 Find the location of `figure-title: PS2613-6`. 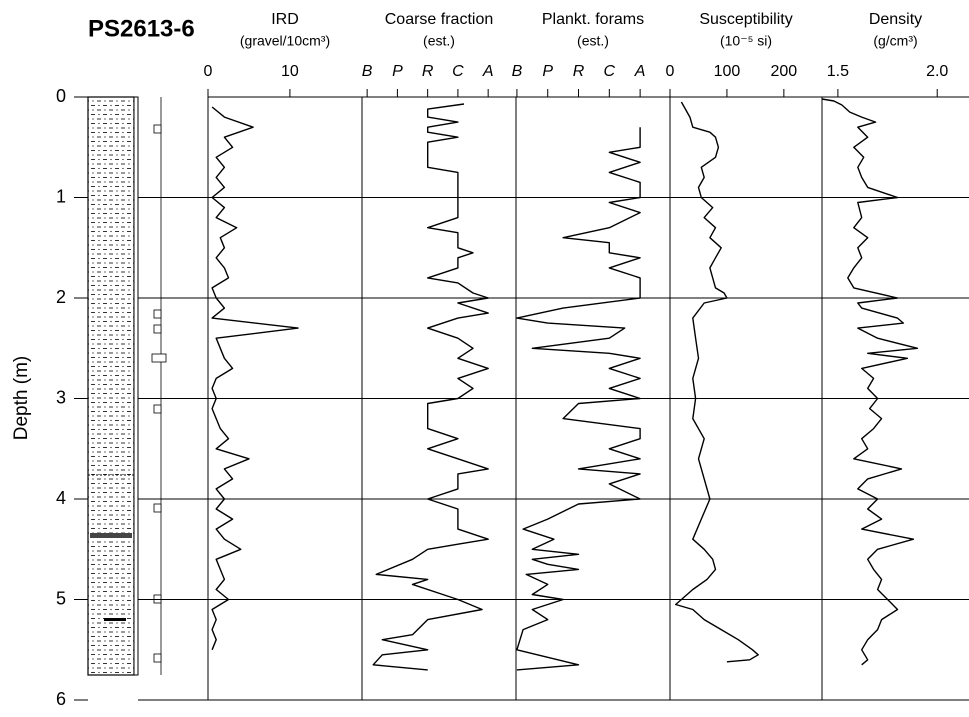

figure-title: PS2613-6 is located at coordinates (141, 28).